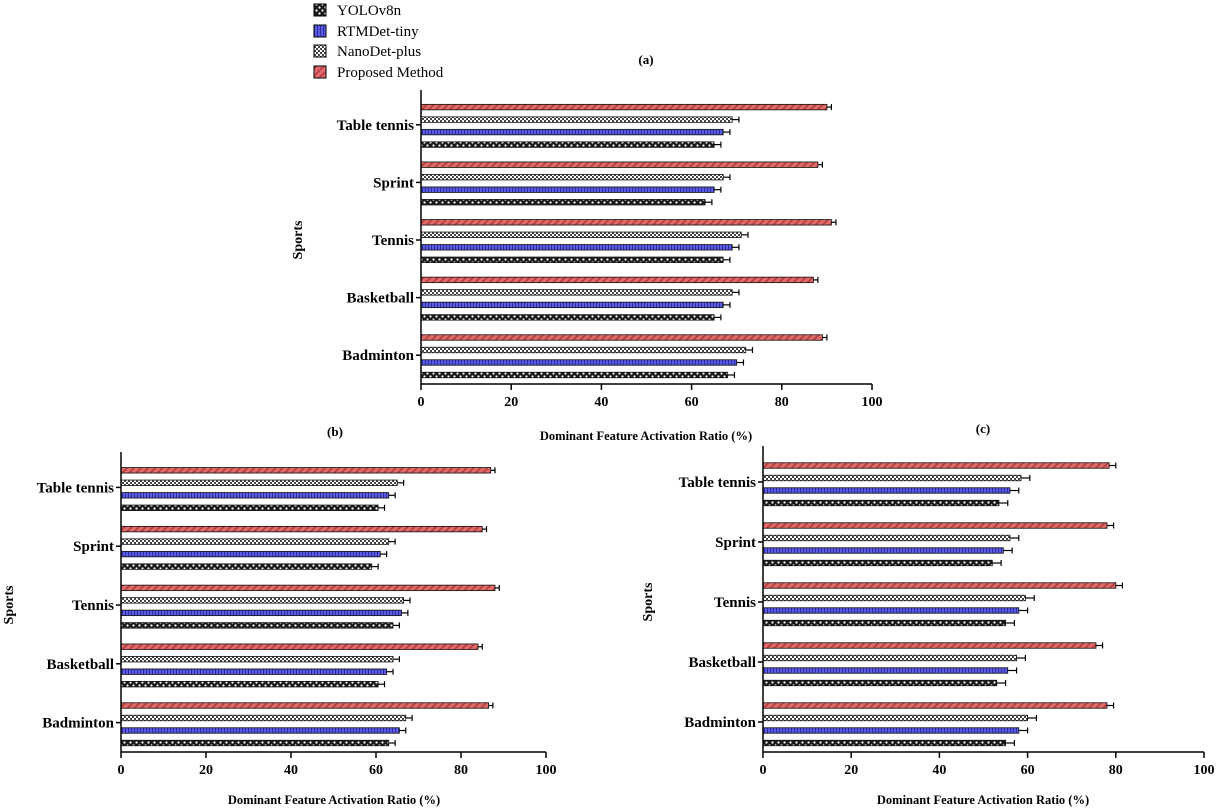 The width and height of the screenshot is (1221, 812). Describe the element at coordinates (320, 51) in the screenshot. I see `legend-swatch-nanodet-plus` at that location.